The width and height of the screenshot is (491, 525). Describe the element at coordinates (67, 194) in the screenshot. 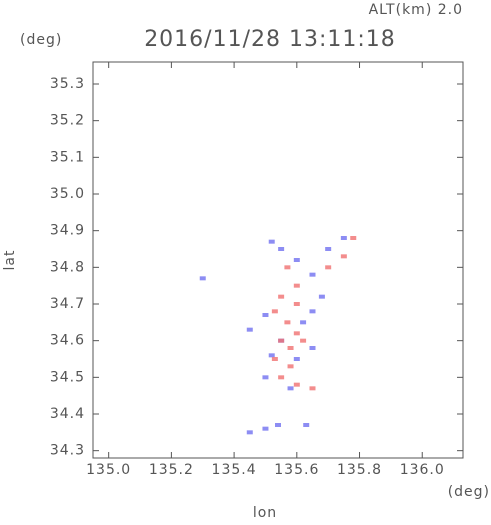

I see `y-tick-label: 35.0` at that location.